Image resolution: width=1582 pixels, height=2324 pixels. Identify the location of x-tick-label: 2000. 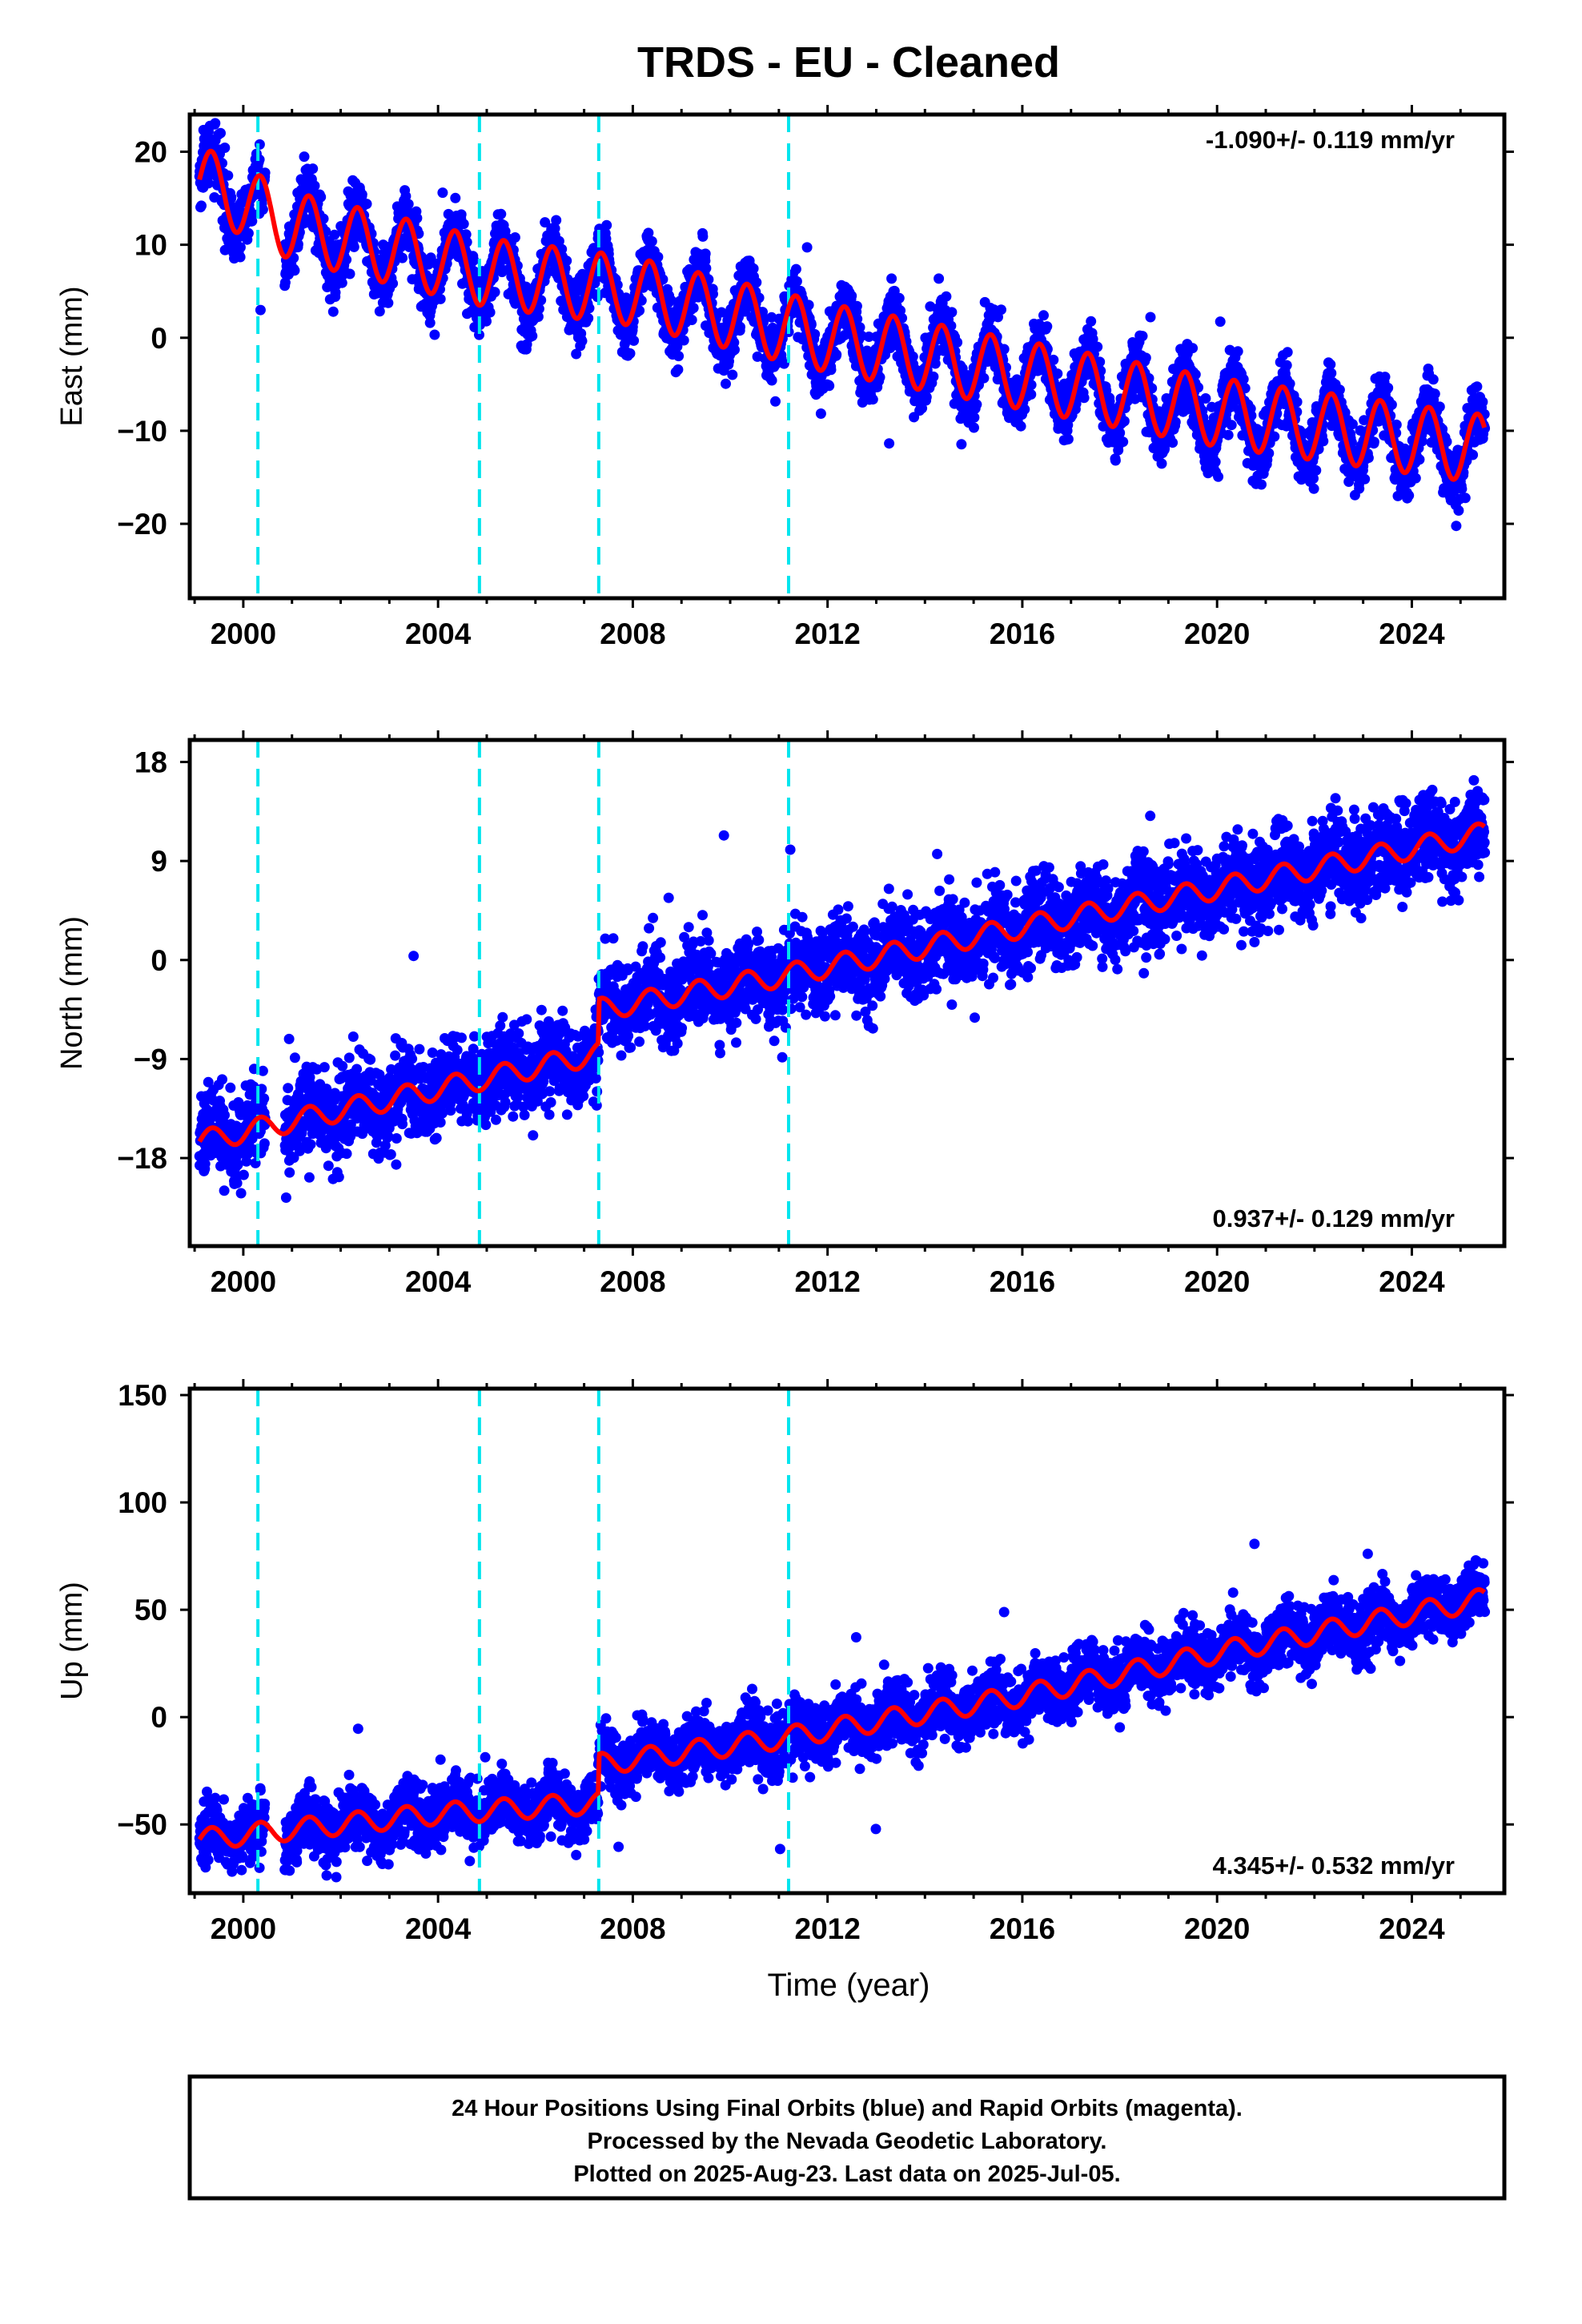
(243, 633).